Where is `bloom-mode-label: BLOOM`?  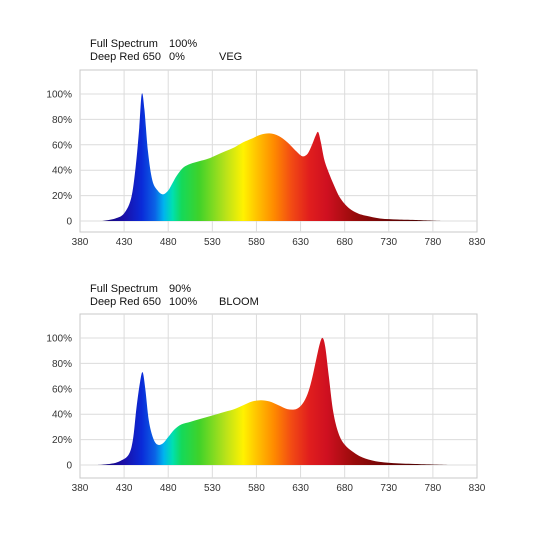 bloom-mode-label: BLOOM is located at coordinates (239, 302).